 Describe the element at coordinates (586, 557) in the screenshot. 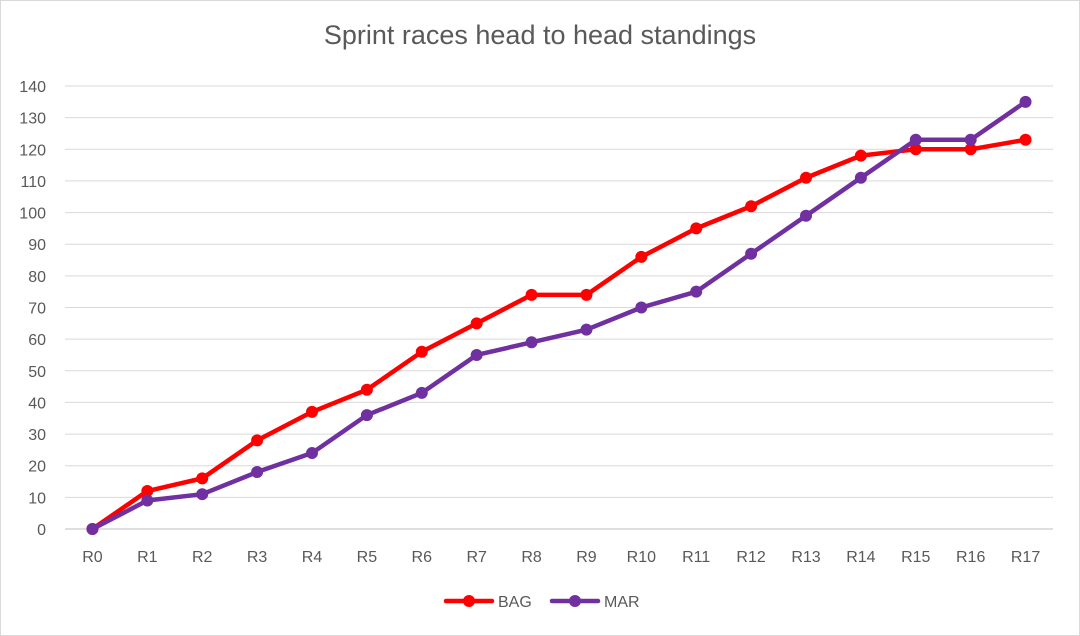

I see `x-tick-label: R9` at that location.